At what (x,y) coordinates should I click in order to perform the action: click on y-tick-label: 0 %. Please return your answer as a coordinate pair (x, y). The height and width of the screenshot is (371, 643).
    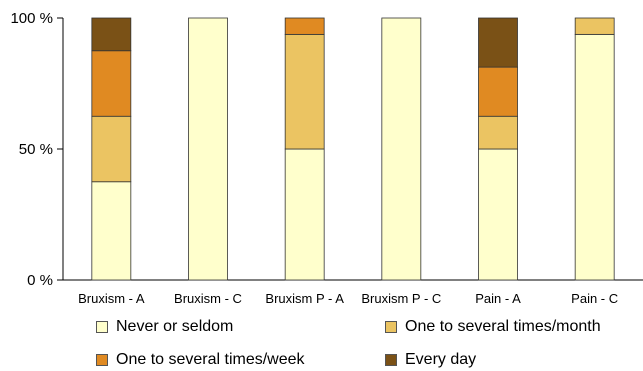
    Looking at the image, I should click on (40, 280).